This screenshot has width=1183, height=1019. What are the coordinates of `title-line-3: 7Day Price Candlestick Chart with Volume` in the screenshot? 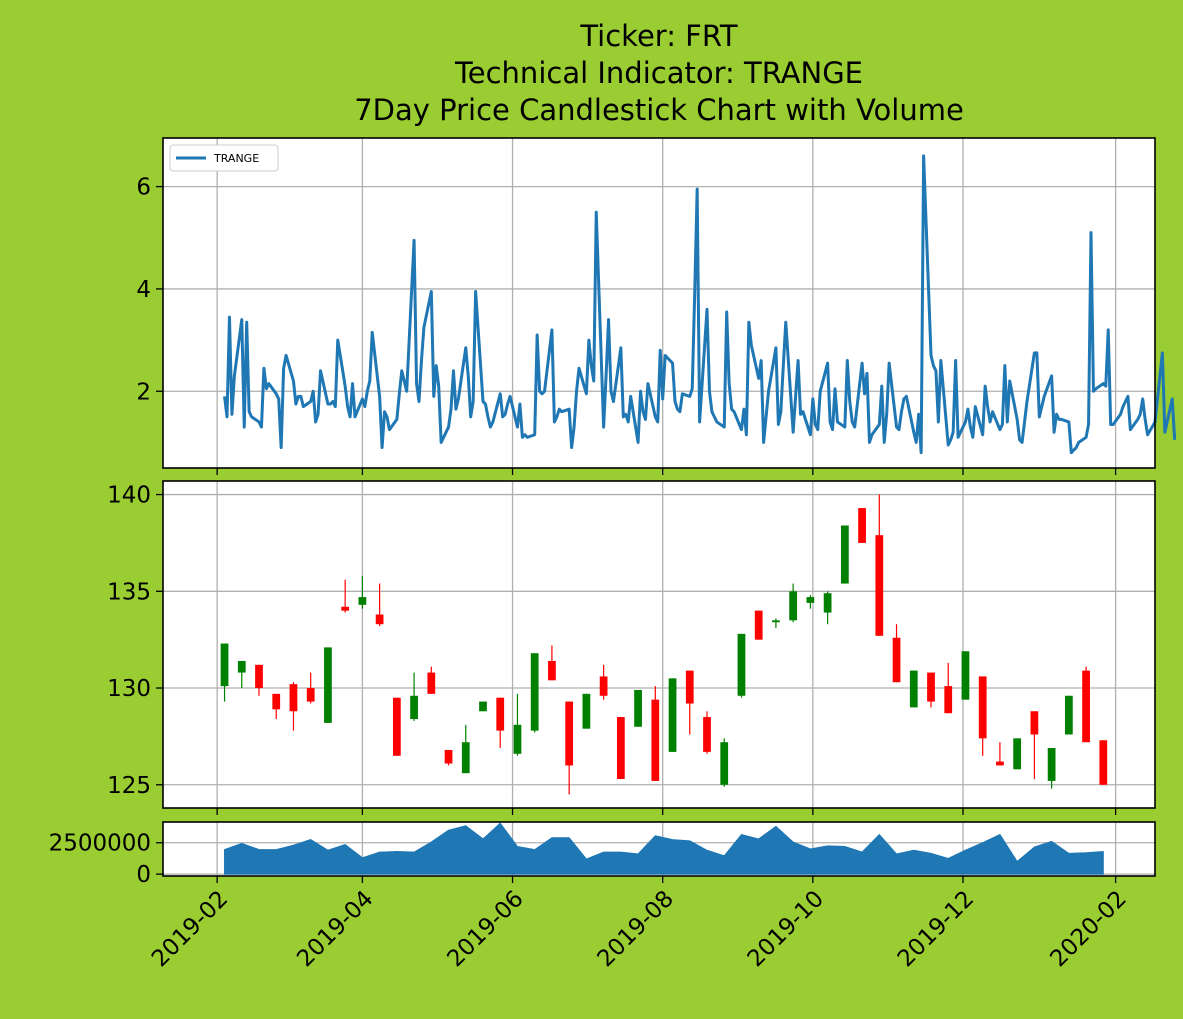 It's located at (659, 110).